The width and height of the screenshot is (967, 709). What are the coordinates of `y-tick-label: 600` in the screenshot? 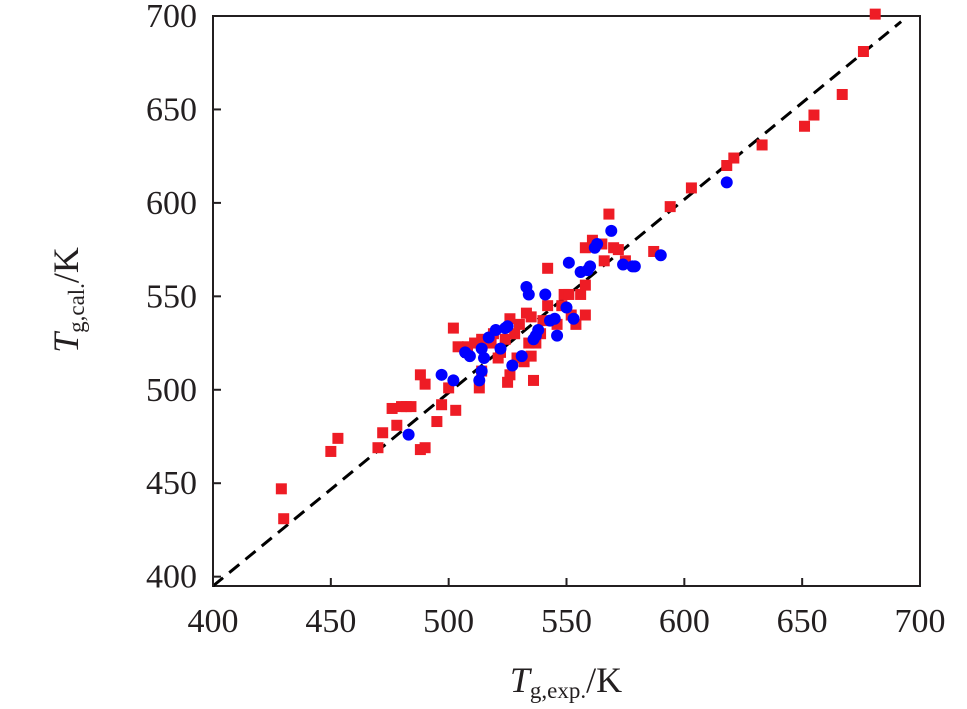 It's located at (171, 203).